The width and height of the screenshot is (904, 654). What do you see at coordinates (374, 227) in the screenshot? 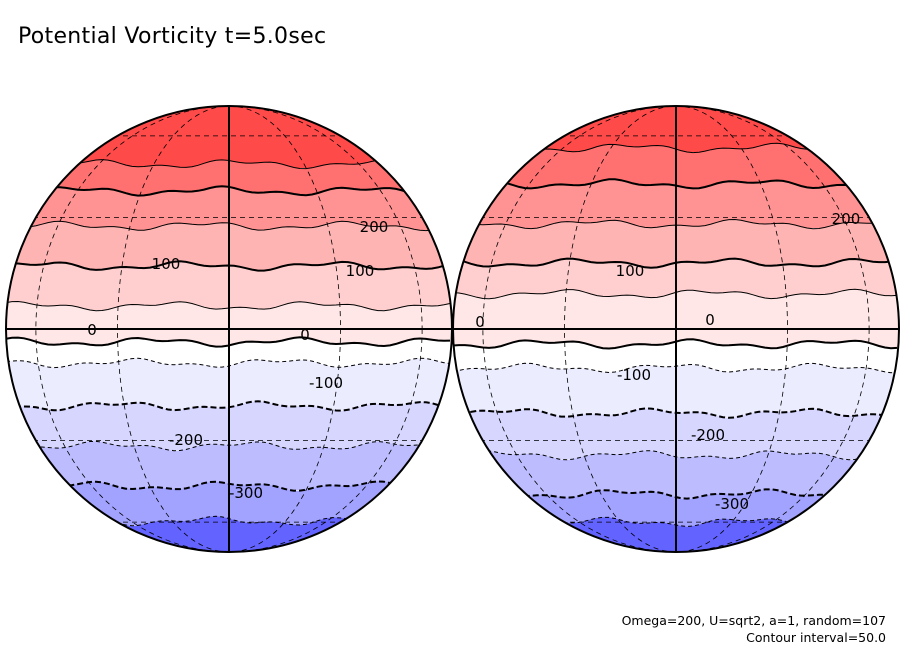
I see `contour-label-0: 200` at bounding box center [374, 227].